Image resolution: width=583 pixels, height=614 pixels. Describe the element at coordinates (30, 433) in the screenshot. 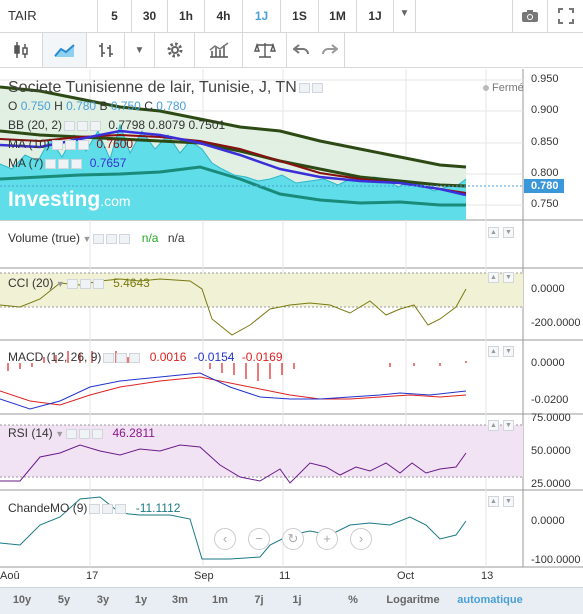

I see `rsi-label: RSI (14)` at that location.